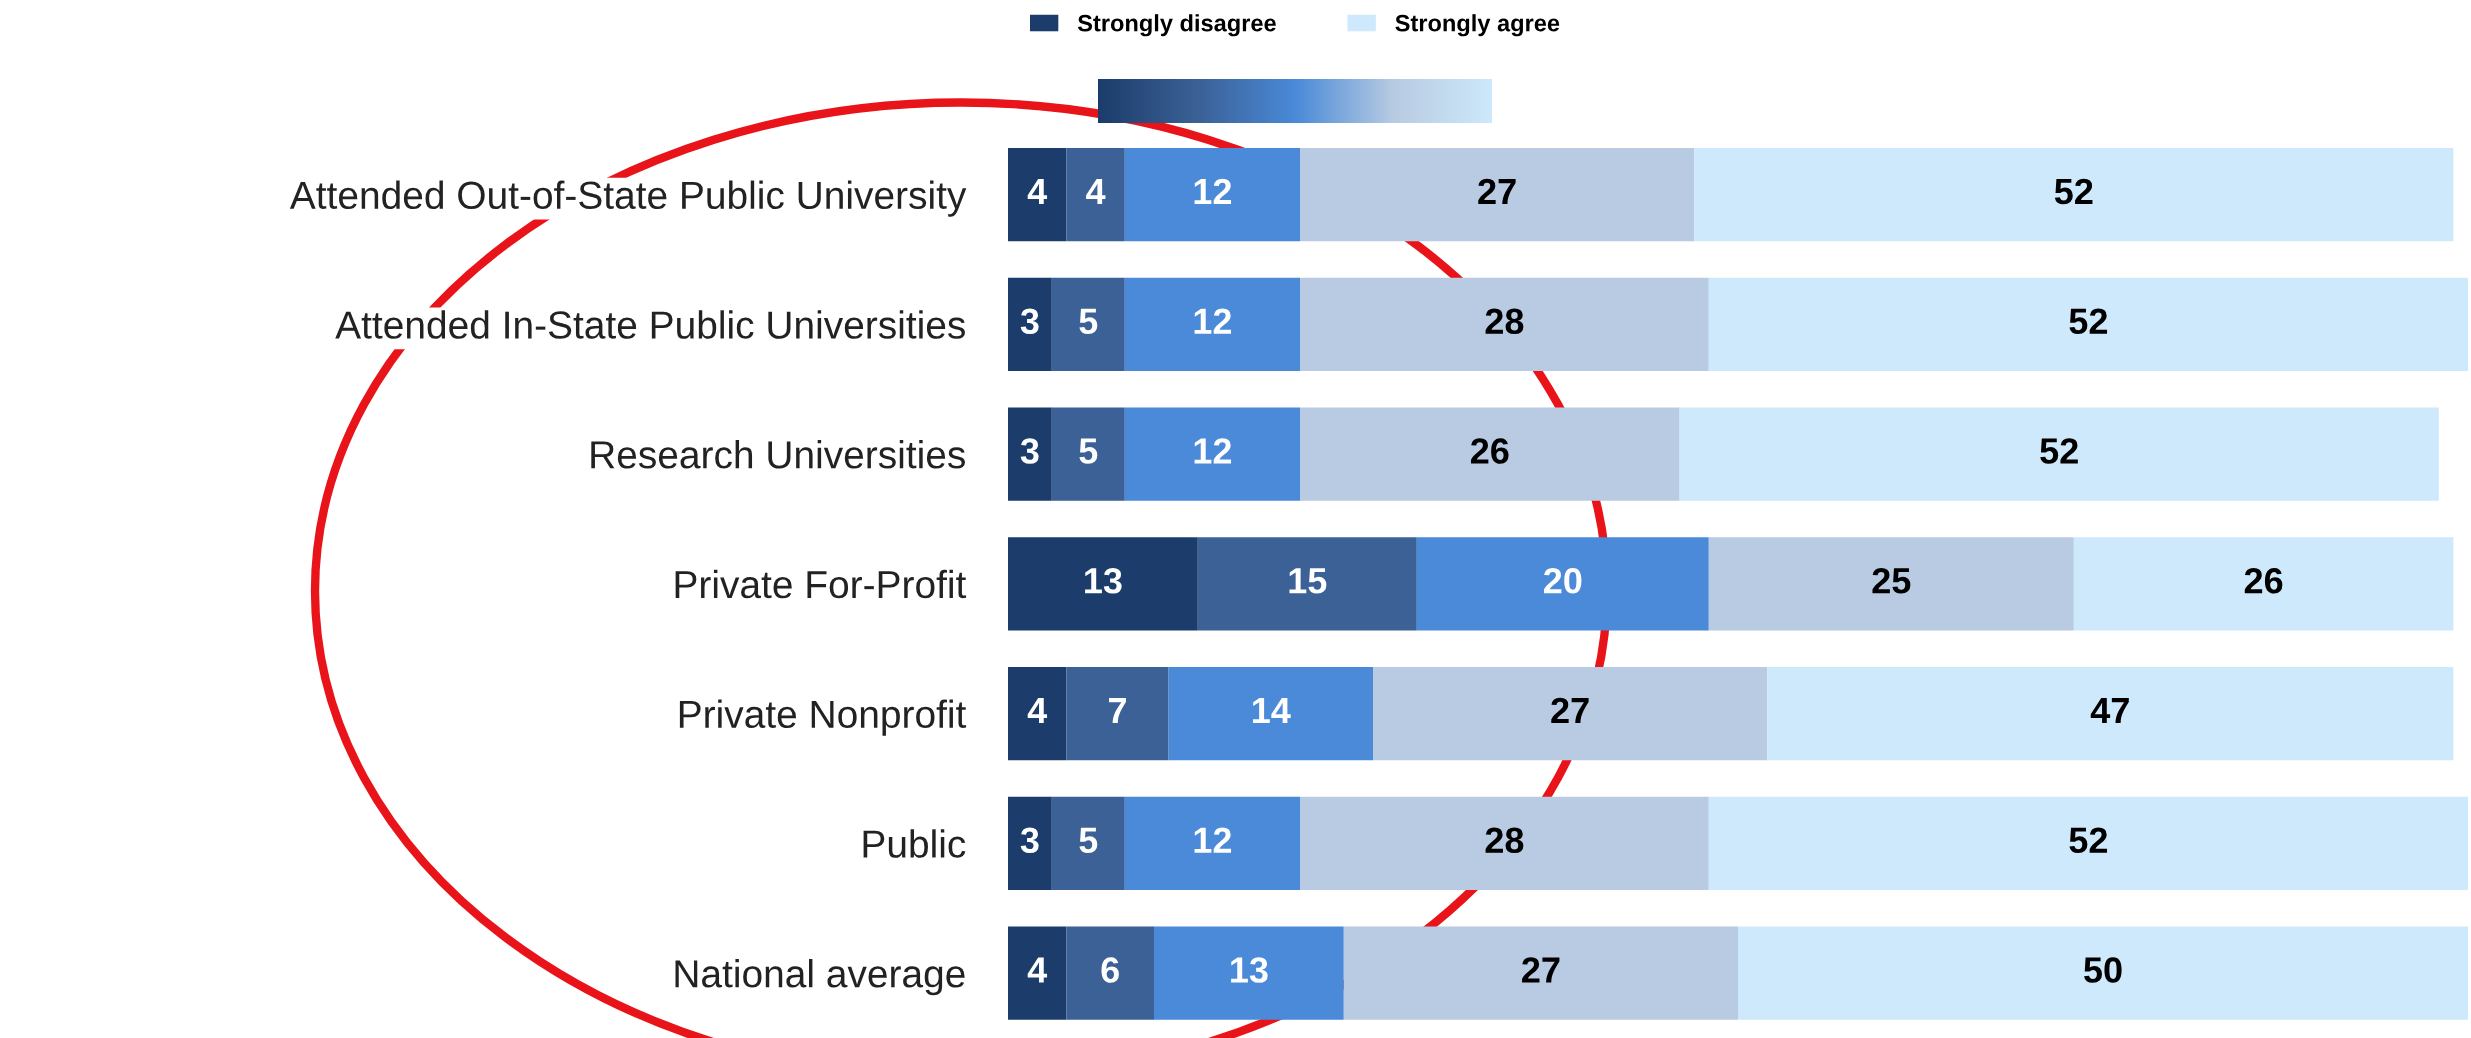 The image size is (2471, 1038). What do you see at coordinates (1562, 581) in the screenshot?
I see `data-label: 20` at bounding box center [1562, 581].